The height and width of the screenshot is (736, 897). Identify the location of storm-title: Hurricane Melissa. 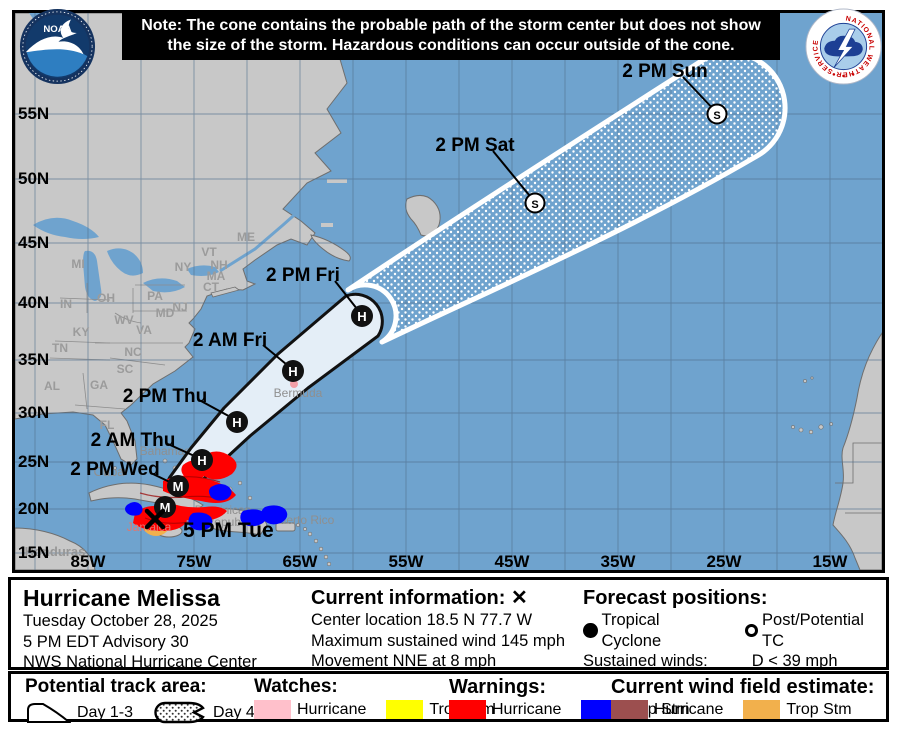
(121, 598).